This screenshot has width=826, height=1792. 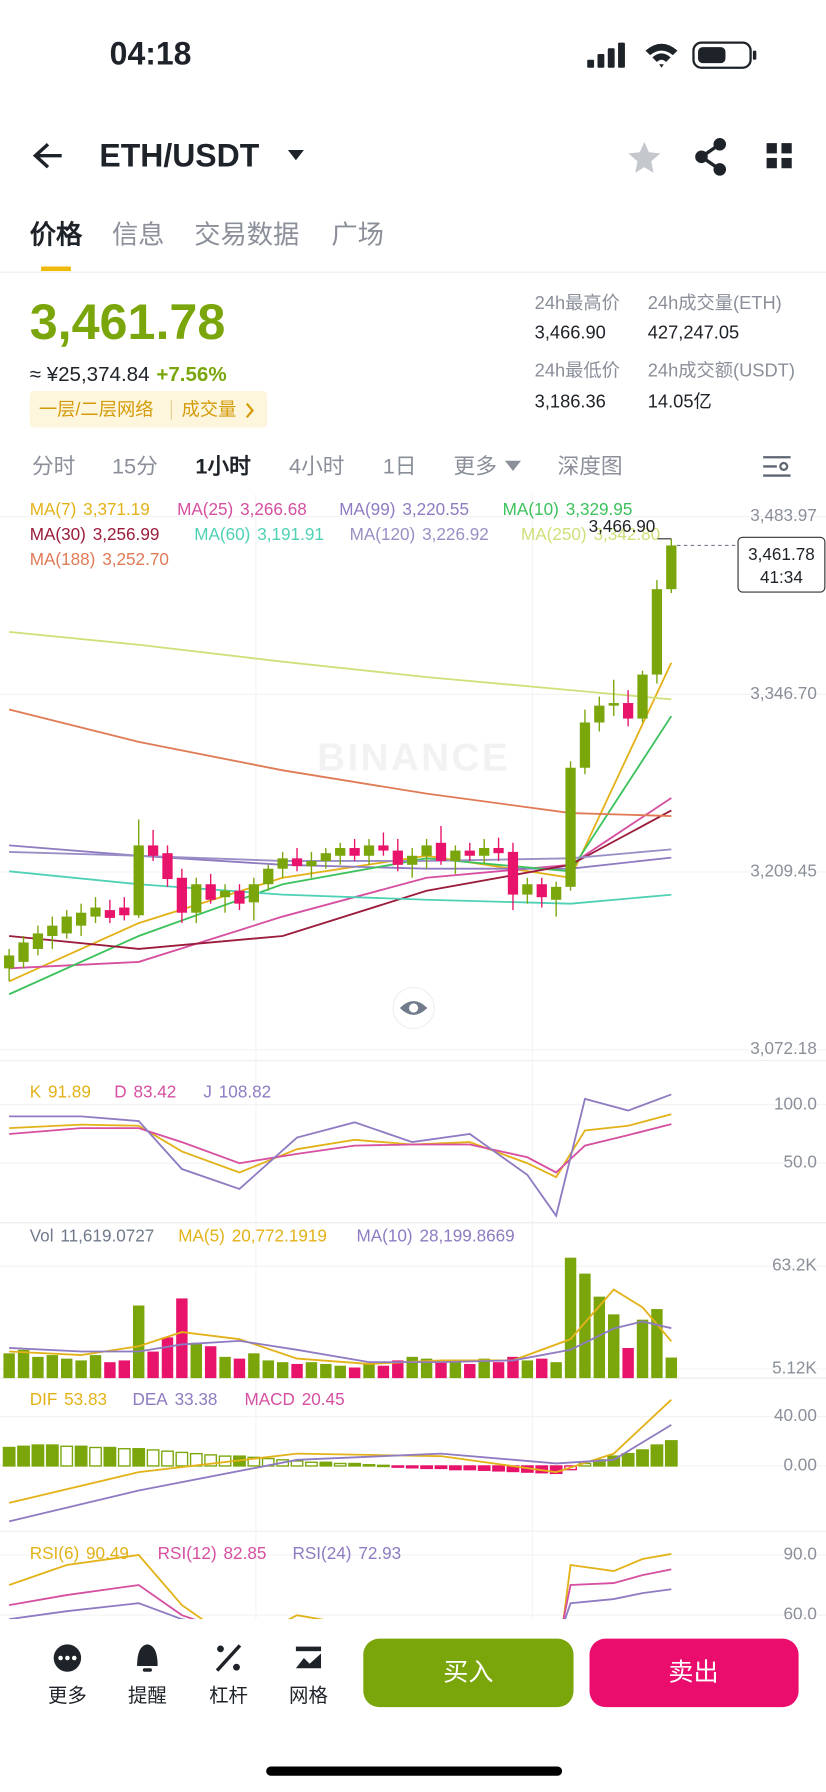 What do you see at coordinates (721, 369) in the screenshot?
I see `stat-label: 24h成交额(USDT)` at bounding box center [721, 369].